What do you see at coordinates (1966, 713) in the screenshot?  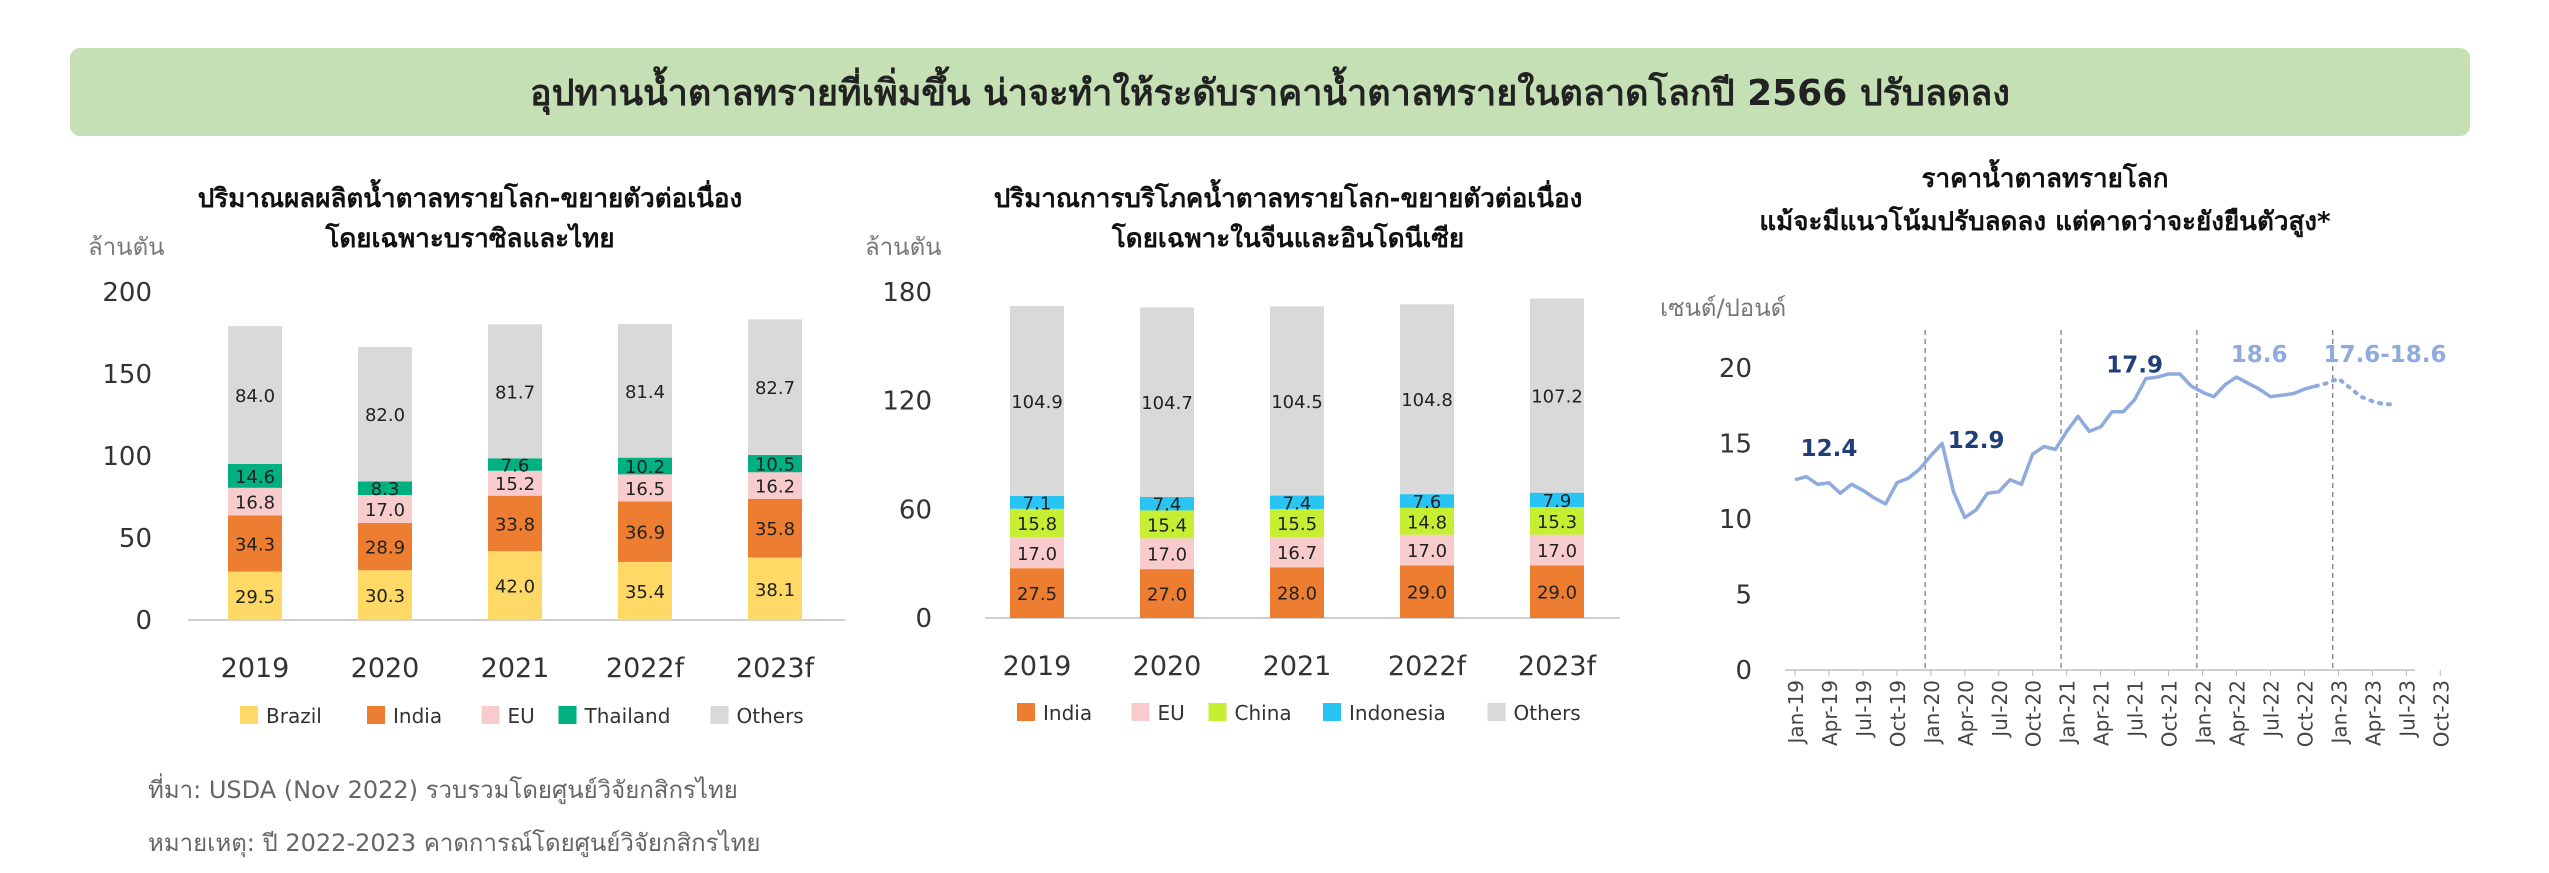 I see `x-tick-label: Apr-20` at bounding box center [1966, 713].